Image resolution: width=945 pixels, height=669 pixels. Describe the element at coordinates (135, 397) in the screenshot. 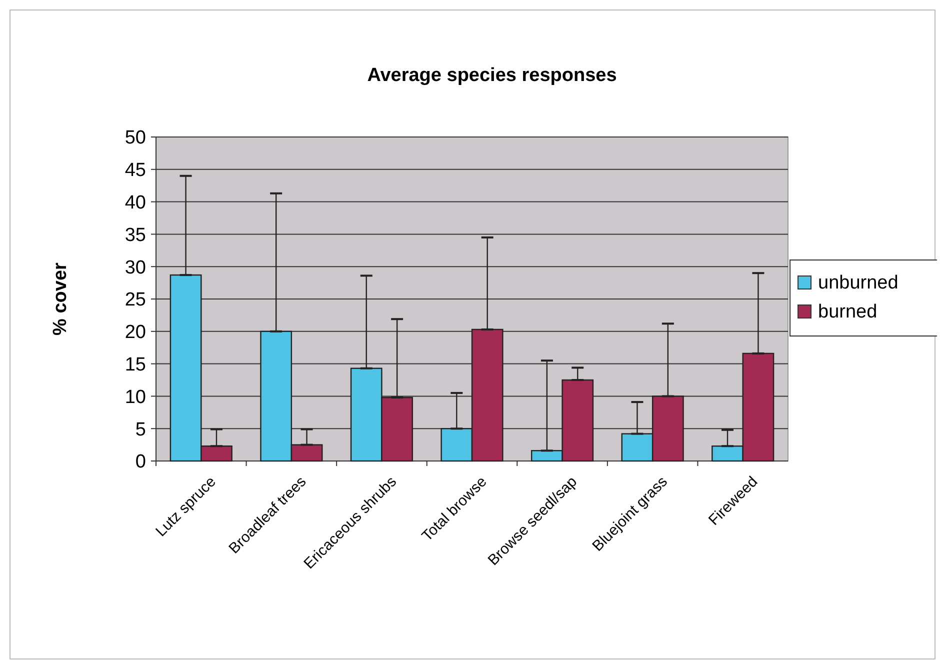

I see `y-tick-label: 10` at that location.